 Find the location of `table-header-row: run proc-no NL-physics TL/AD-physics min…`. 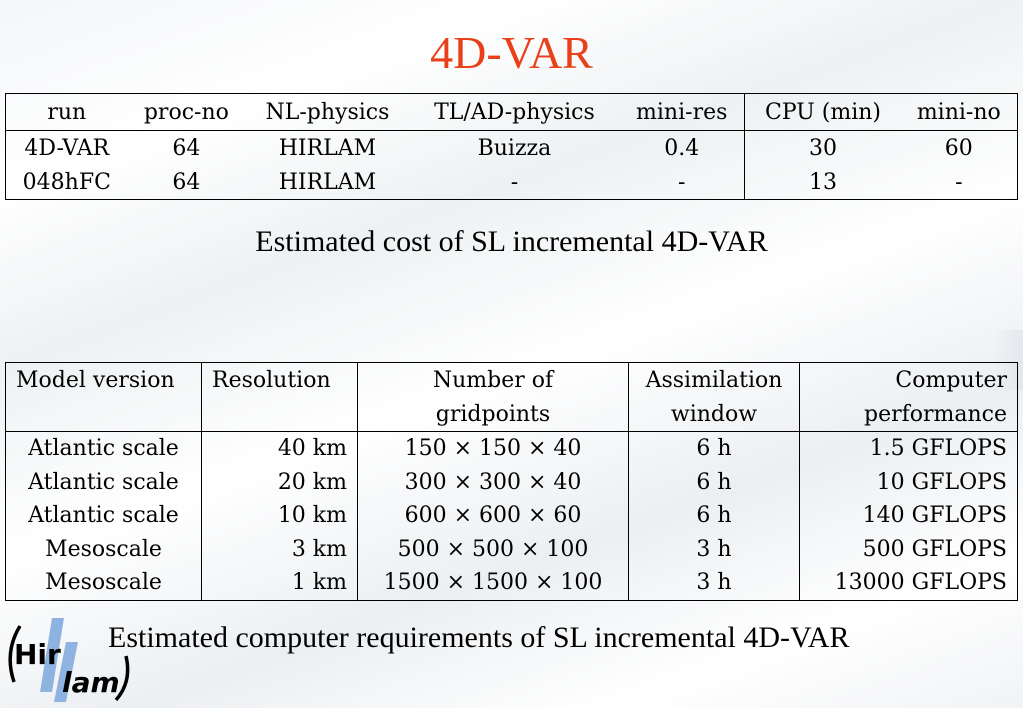

table-header-row: run proc-no NL-physics TL/AD-physics min… is located at coordinates (511, 112).